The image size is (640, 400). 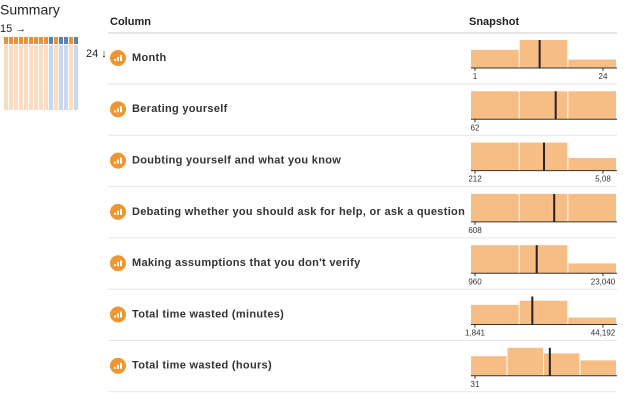 What do you see at coordinates (603, 333) in the screenshot?
I see `max-label: 44,192` at bounding box center [603, 333].